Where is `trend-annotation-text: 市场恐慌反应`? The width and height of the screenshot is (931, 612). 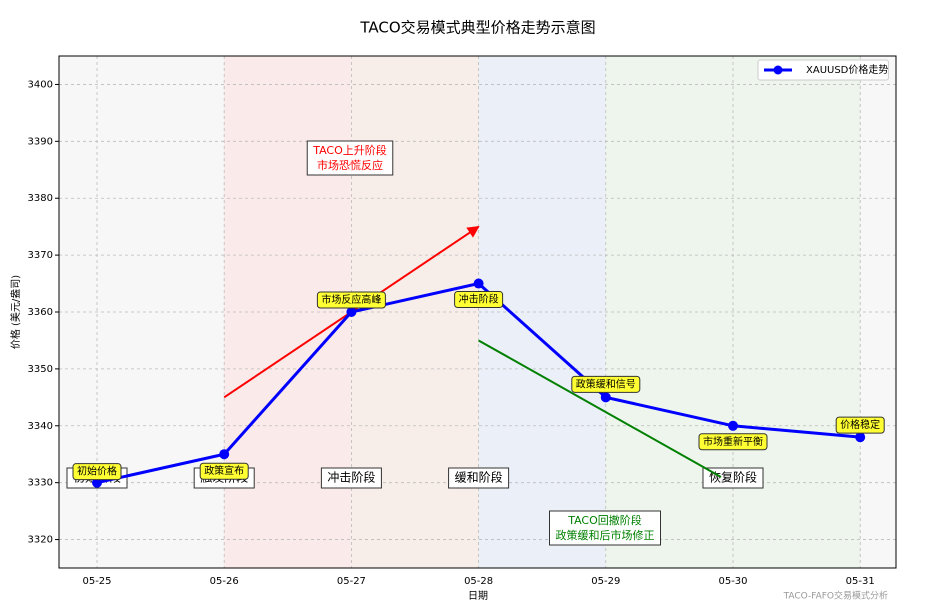
trend-annotation-text: 市场恐慌反应 is located at coordinates (350, 165).